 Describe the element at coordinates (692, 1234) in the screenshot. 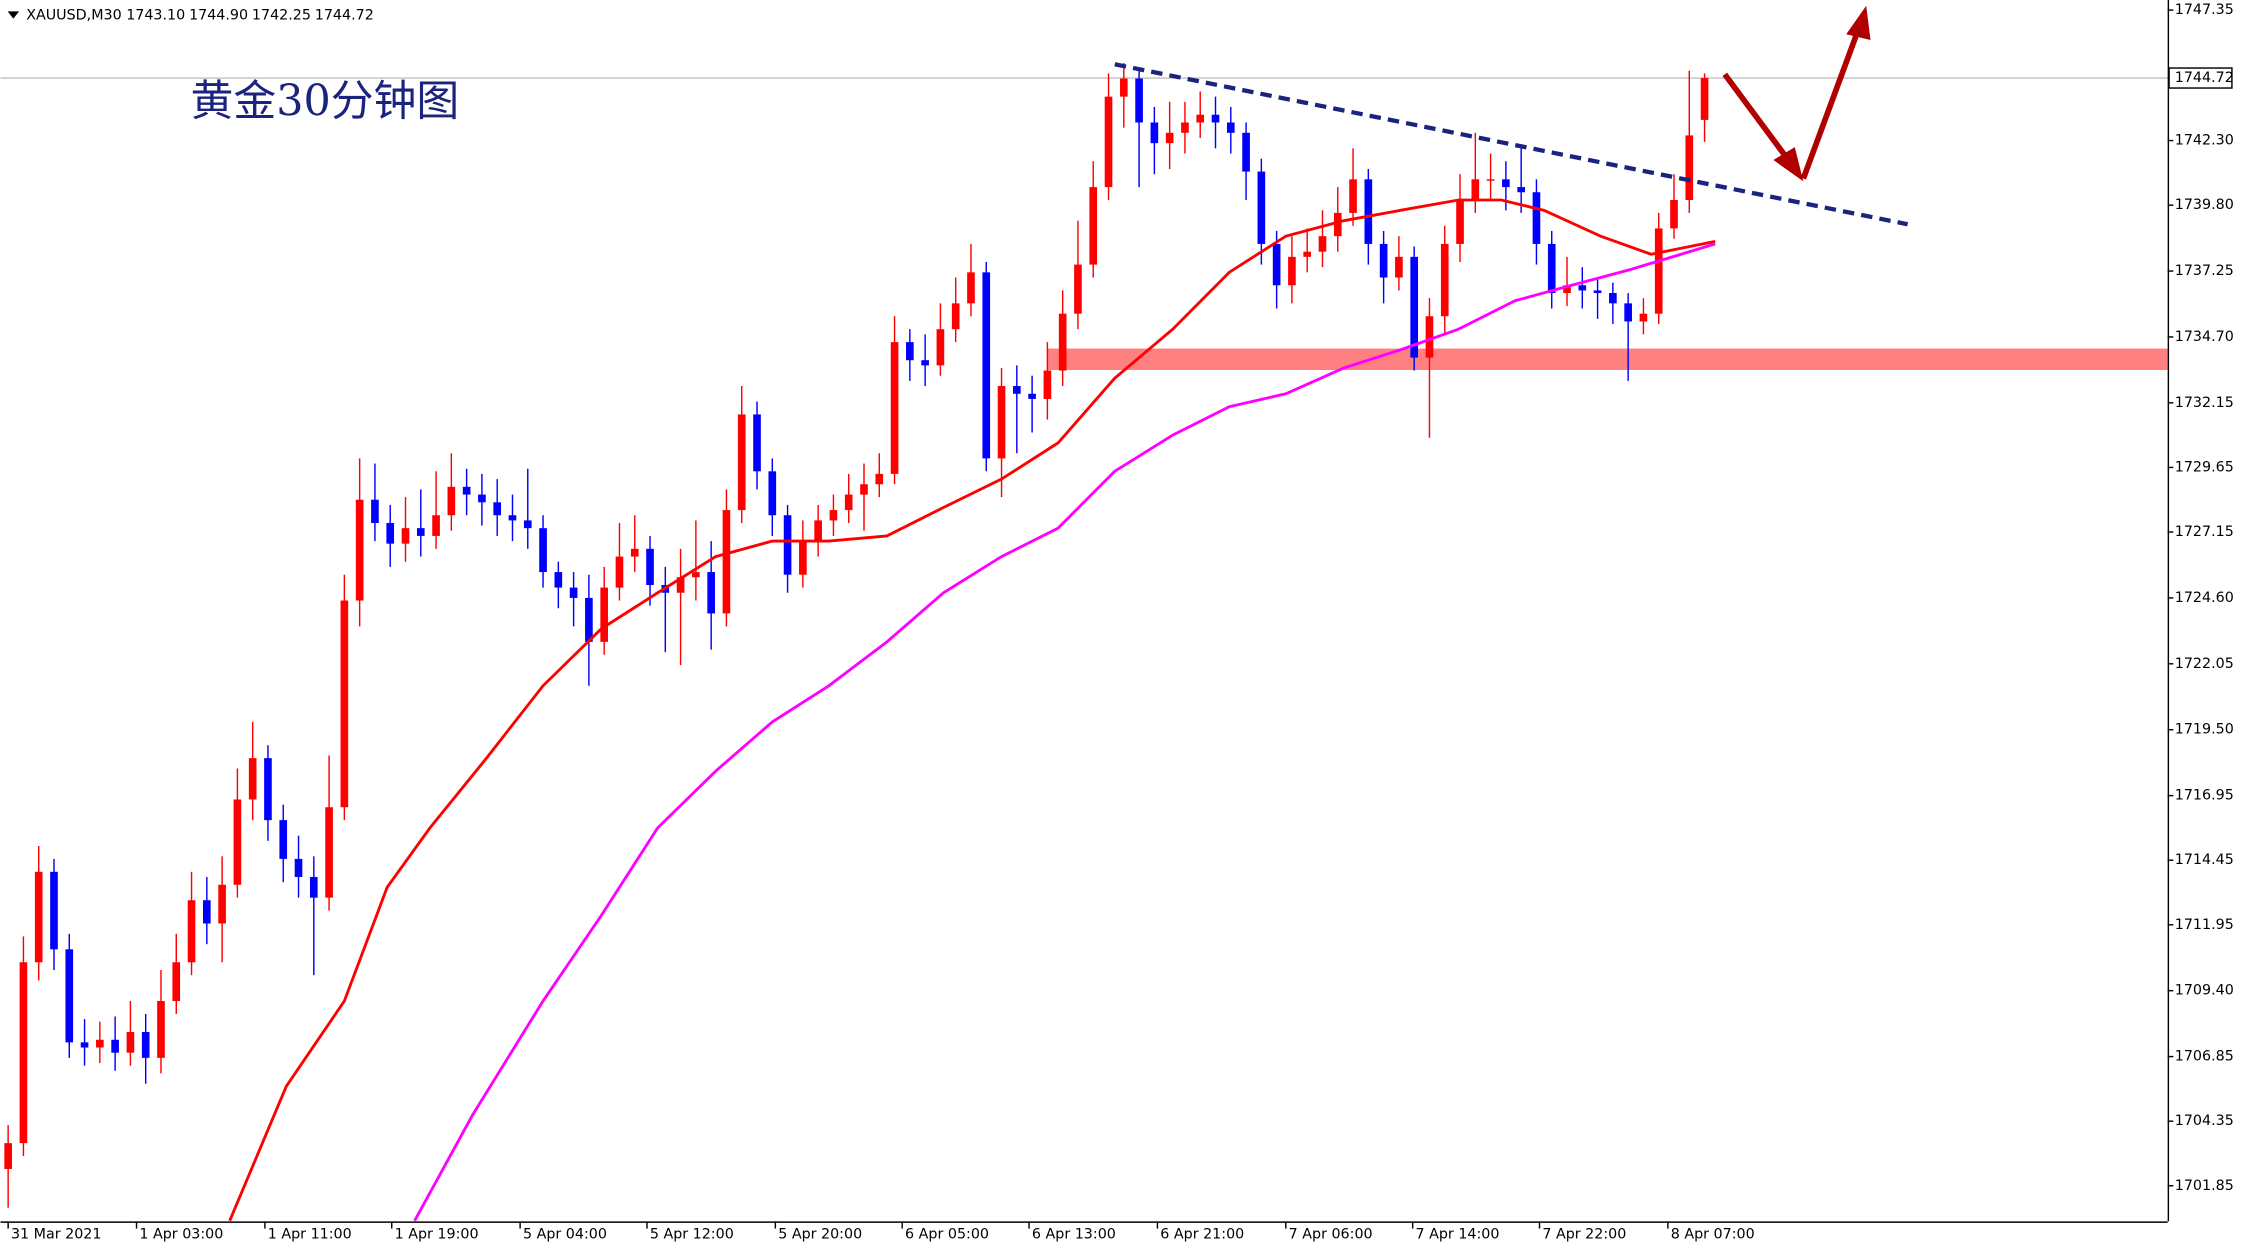

I see `x-tick-label: 5 Apr 12:00` at that location.